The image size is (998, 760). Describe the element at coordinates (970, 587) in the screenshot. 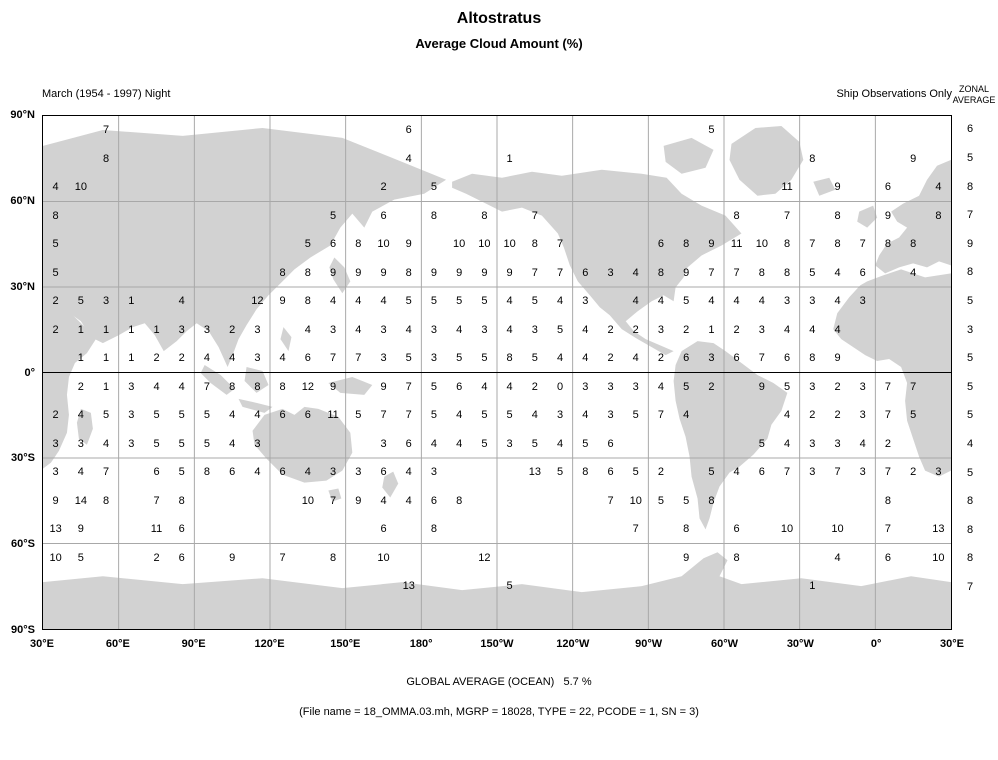

I see `zonal-average-value: 7` at that location.